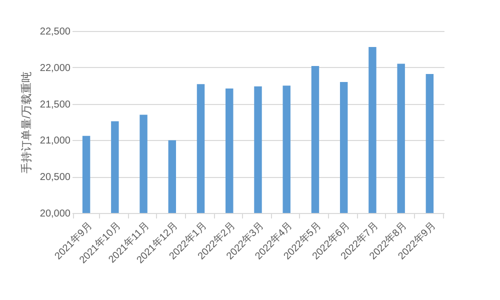 The image size is (500, 300). Describe the element at coordinates (26, 122) in the screenshot. I see `y-axis-title: 手持订单量/万载重吨` at that location.